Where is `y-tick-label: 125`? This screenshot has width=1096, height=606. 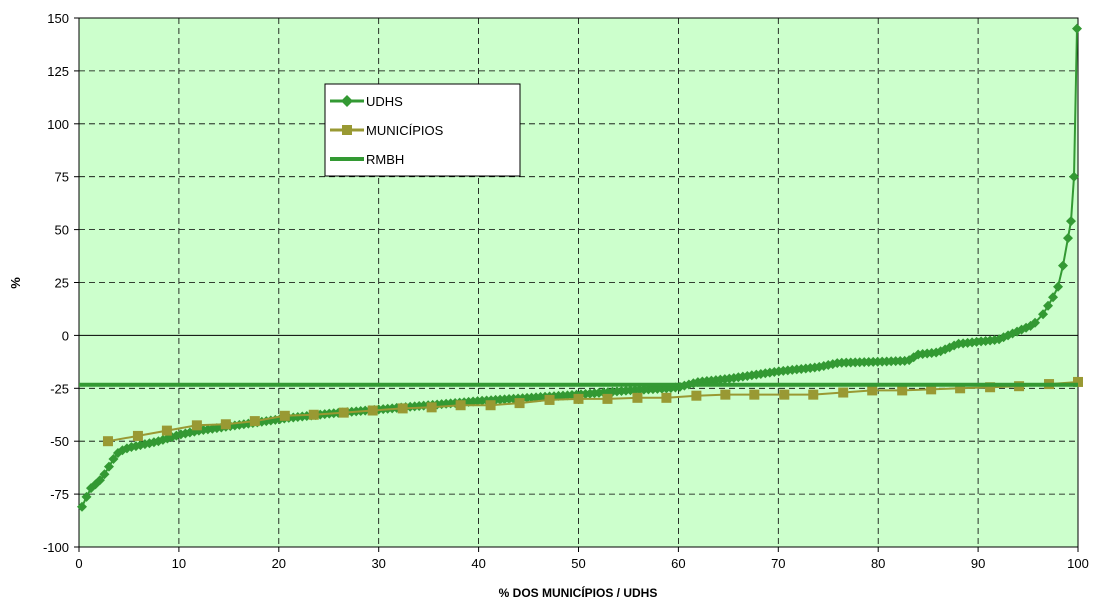 y-tick-label: 125 is located at coordinates (58, 71).